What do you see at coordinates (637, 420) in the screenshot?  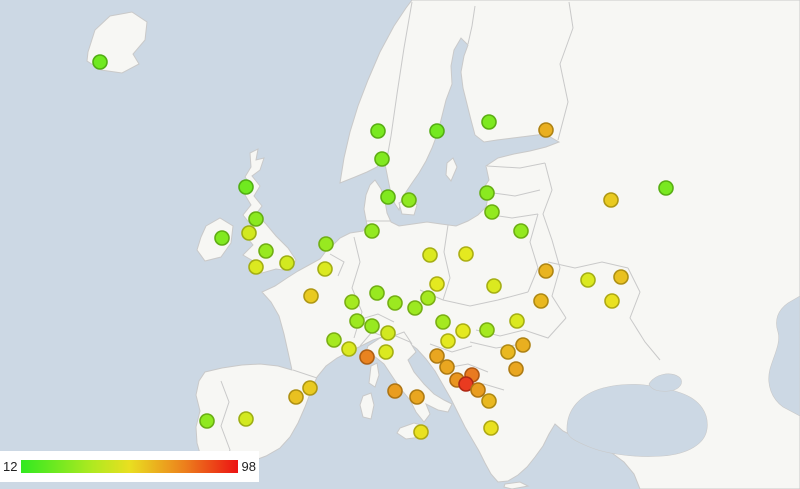 I see `black-sea` at bounding box center [637, 420].